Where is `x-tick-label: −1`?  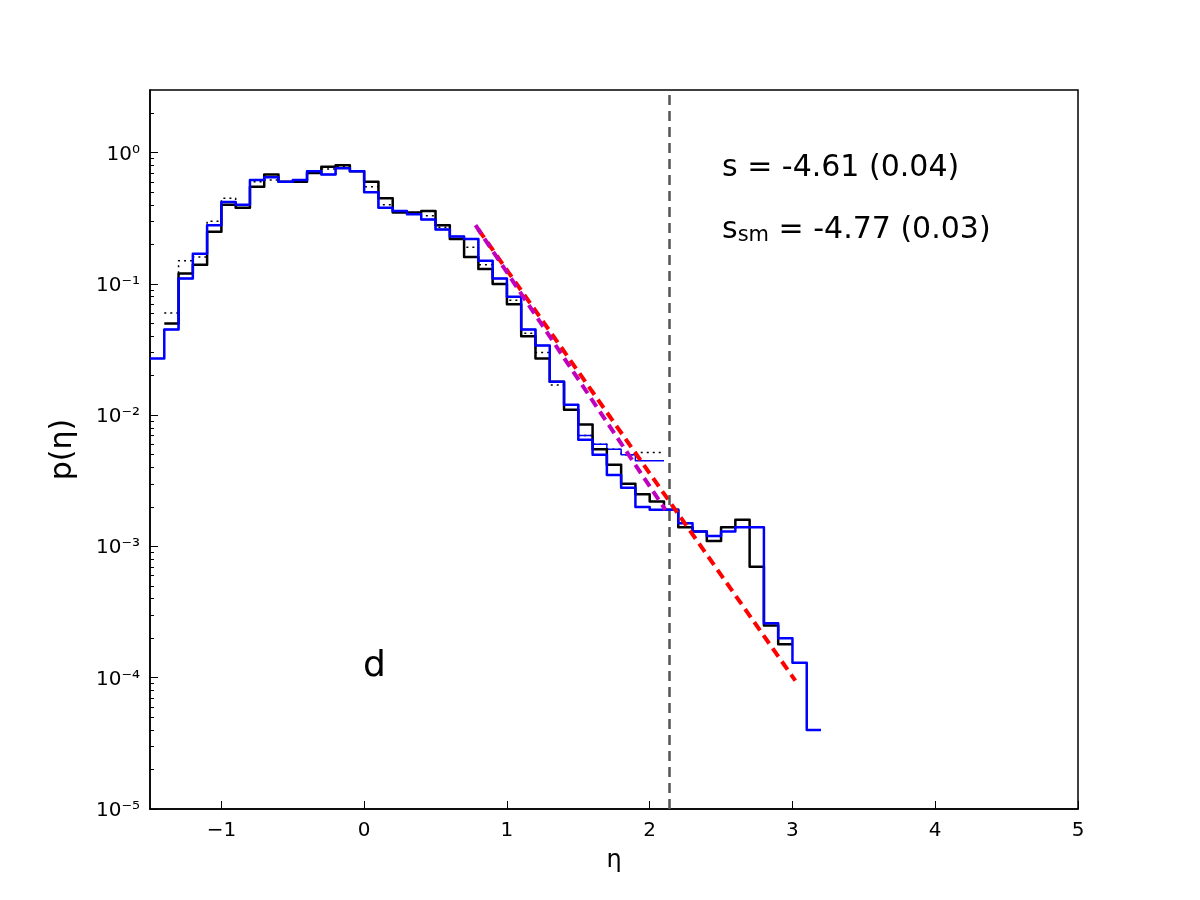
x-tick-label: −1 is located at coordinates (221, 829).